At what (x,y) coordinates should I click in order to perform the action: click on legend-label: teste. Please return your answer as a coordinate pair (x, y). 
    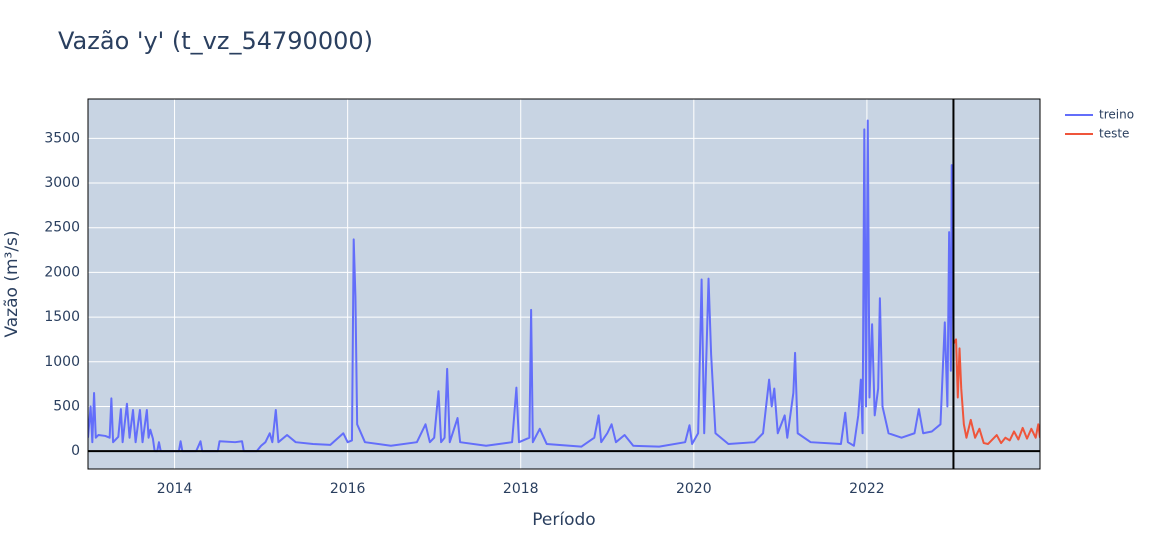
    Looking at the image, I should click on (1114, 134).